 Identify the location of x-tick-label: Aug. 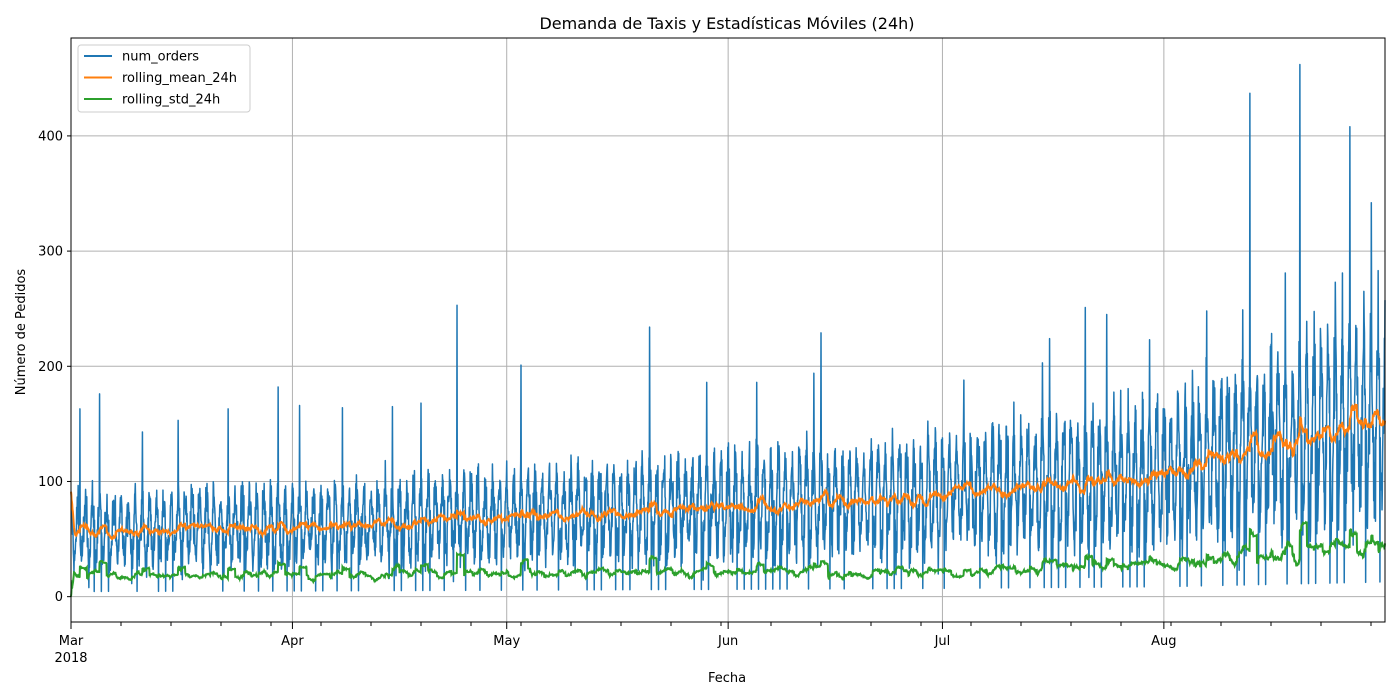
(1163, 641).